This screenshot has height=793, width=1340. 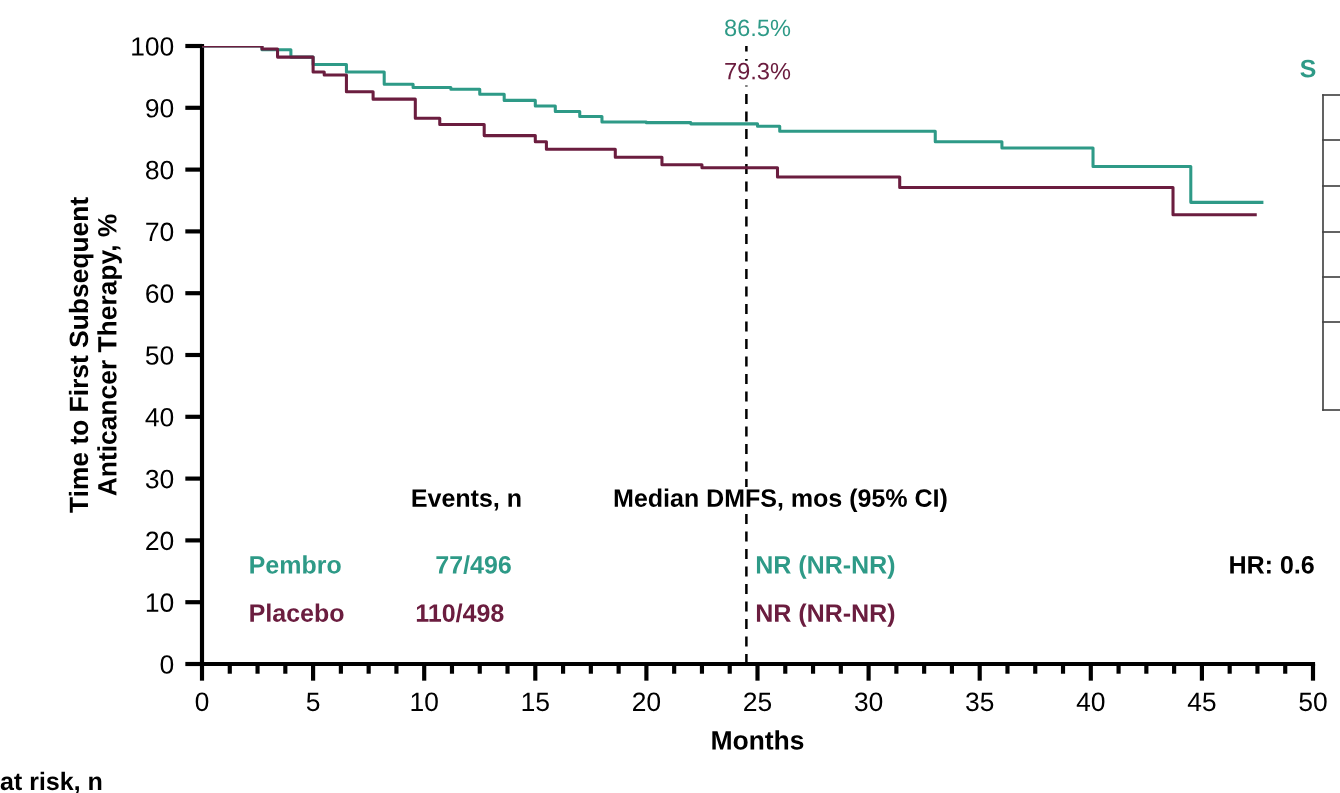 I want to click on annotation: HR: 0.6, so click(x=1272, y=564).